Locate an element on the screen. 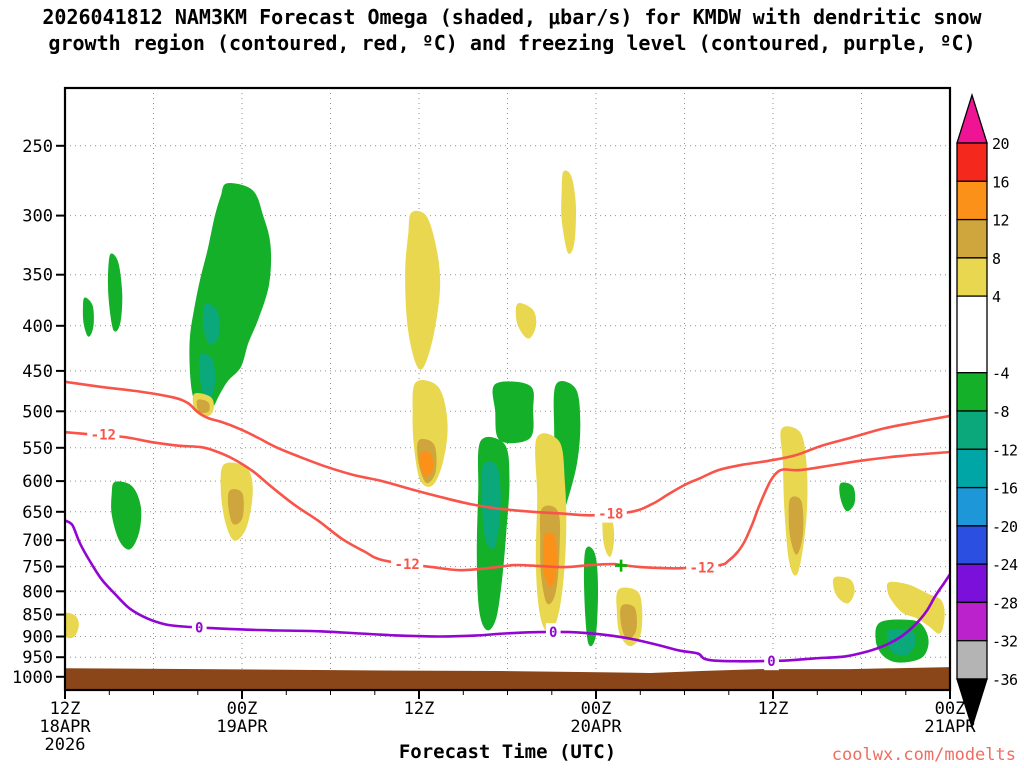 The image size is (1024, 768). y-tick-label: 600 is located at coordinates (37, 482).